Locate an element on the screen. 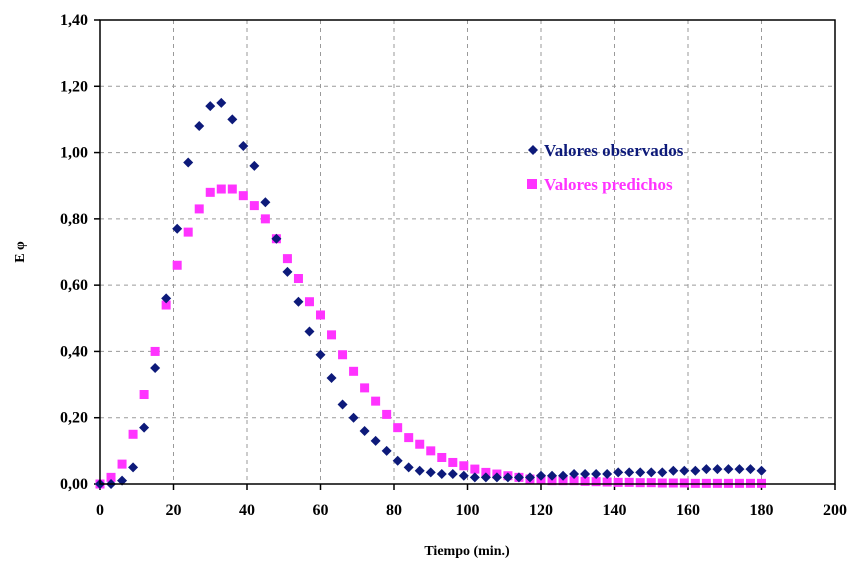  y-tick-label: 0,00 is located at coordinates (74, 484).